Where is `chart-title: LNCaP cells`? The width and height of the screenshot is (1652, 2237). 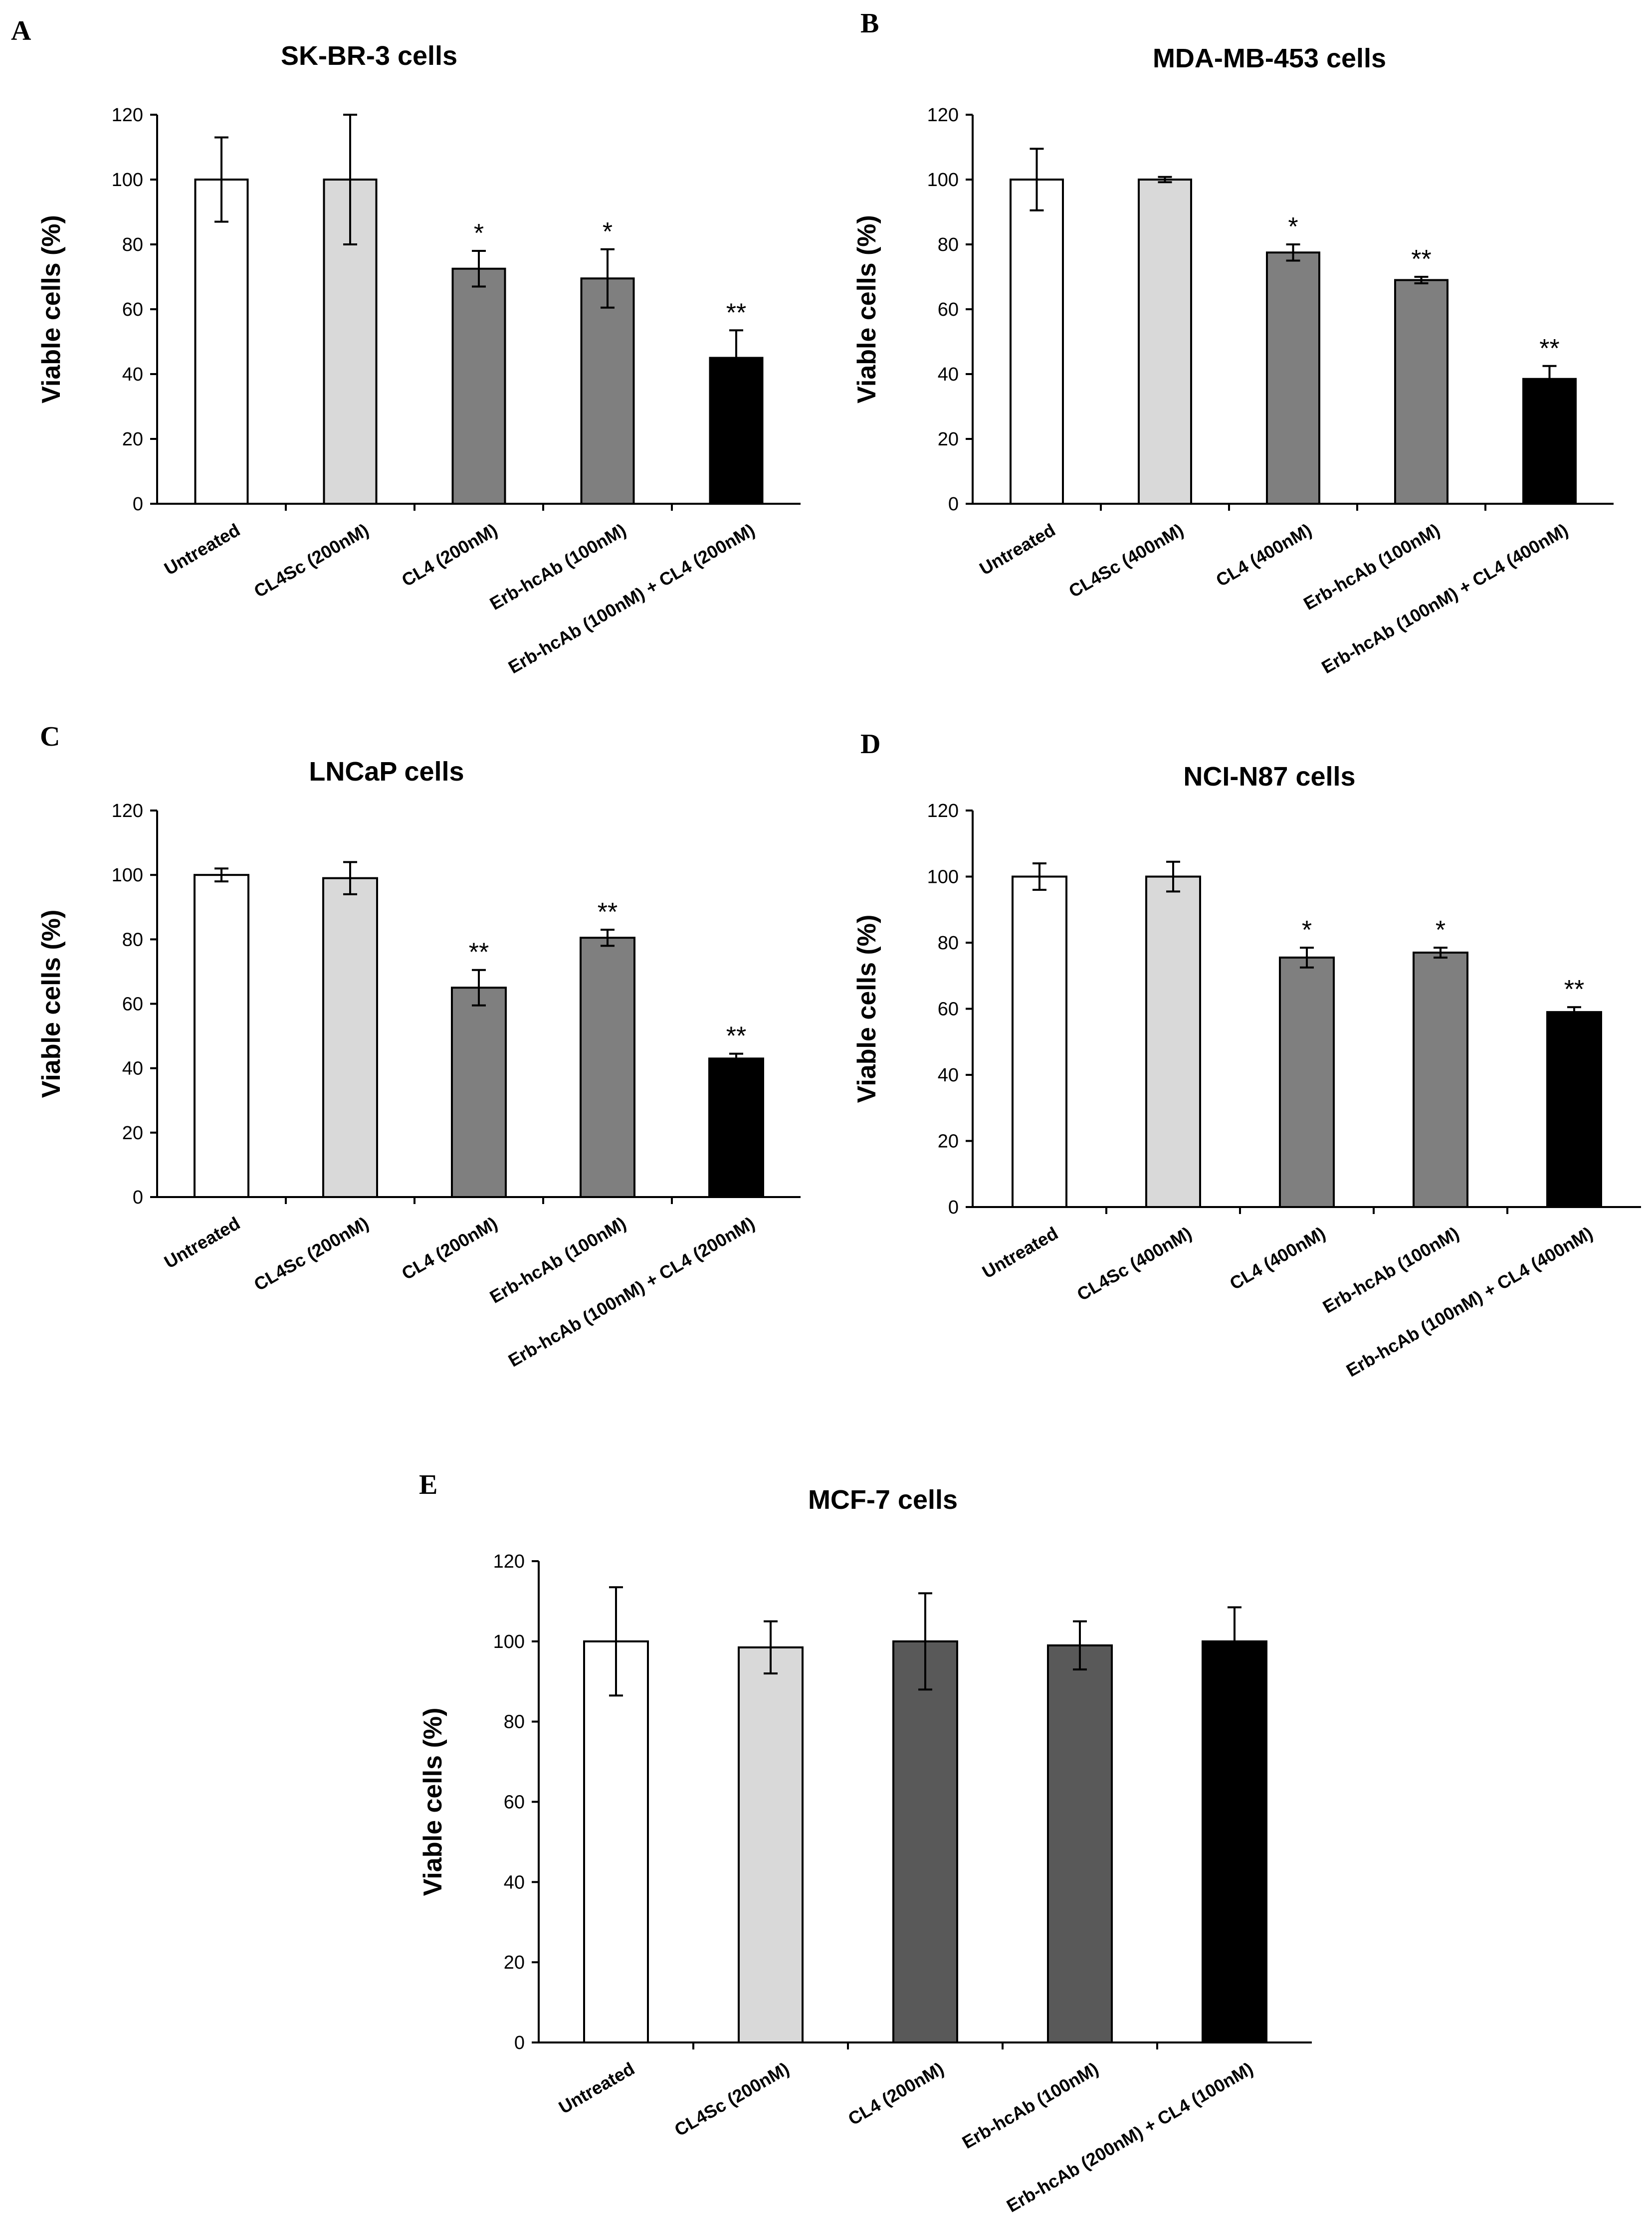 chart-title: LNCaP cells is located at coordinates (387, 772).